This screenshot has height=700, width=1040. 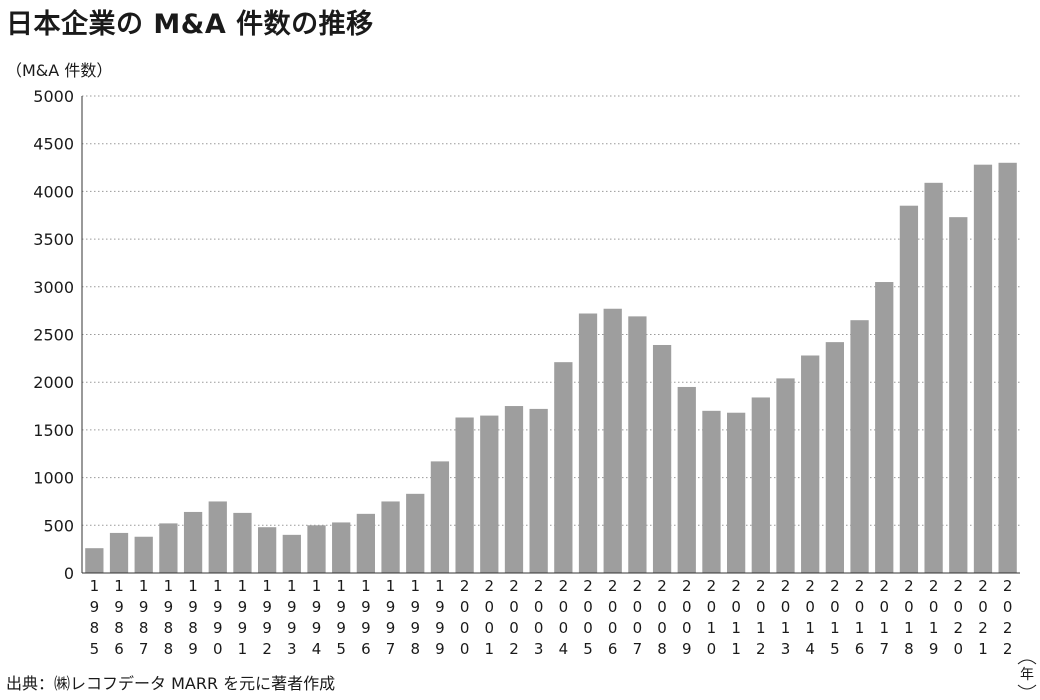 I want to click on x-unit-label: 年, so click(x=1027, y=675).